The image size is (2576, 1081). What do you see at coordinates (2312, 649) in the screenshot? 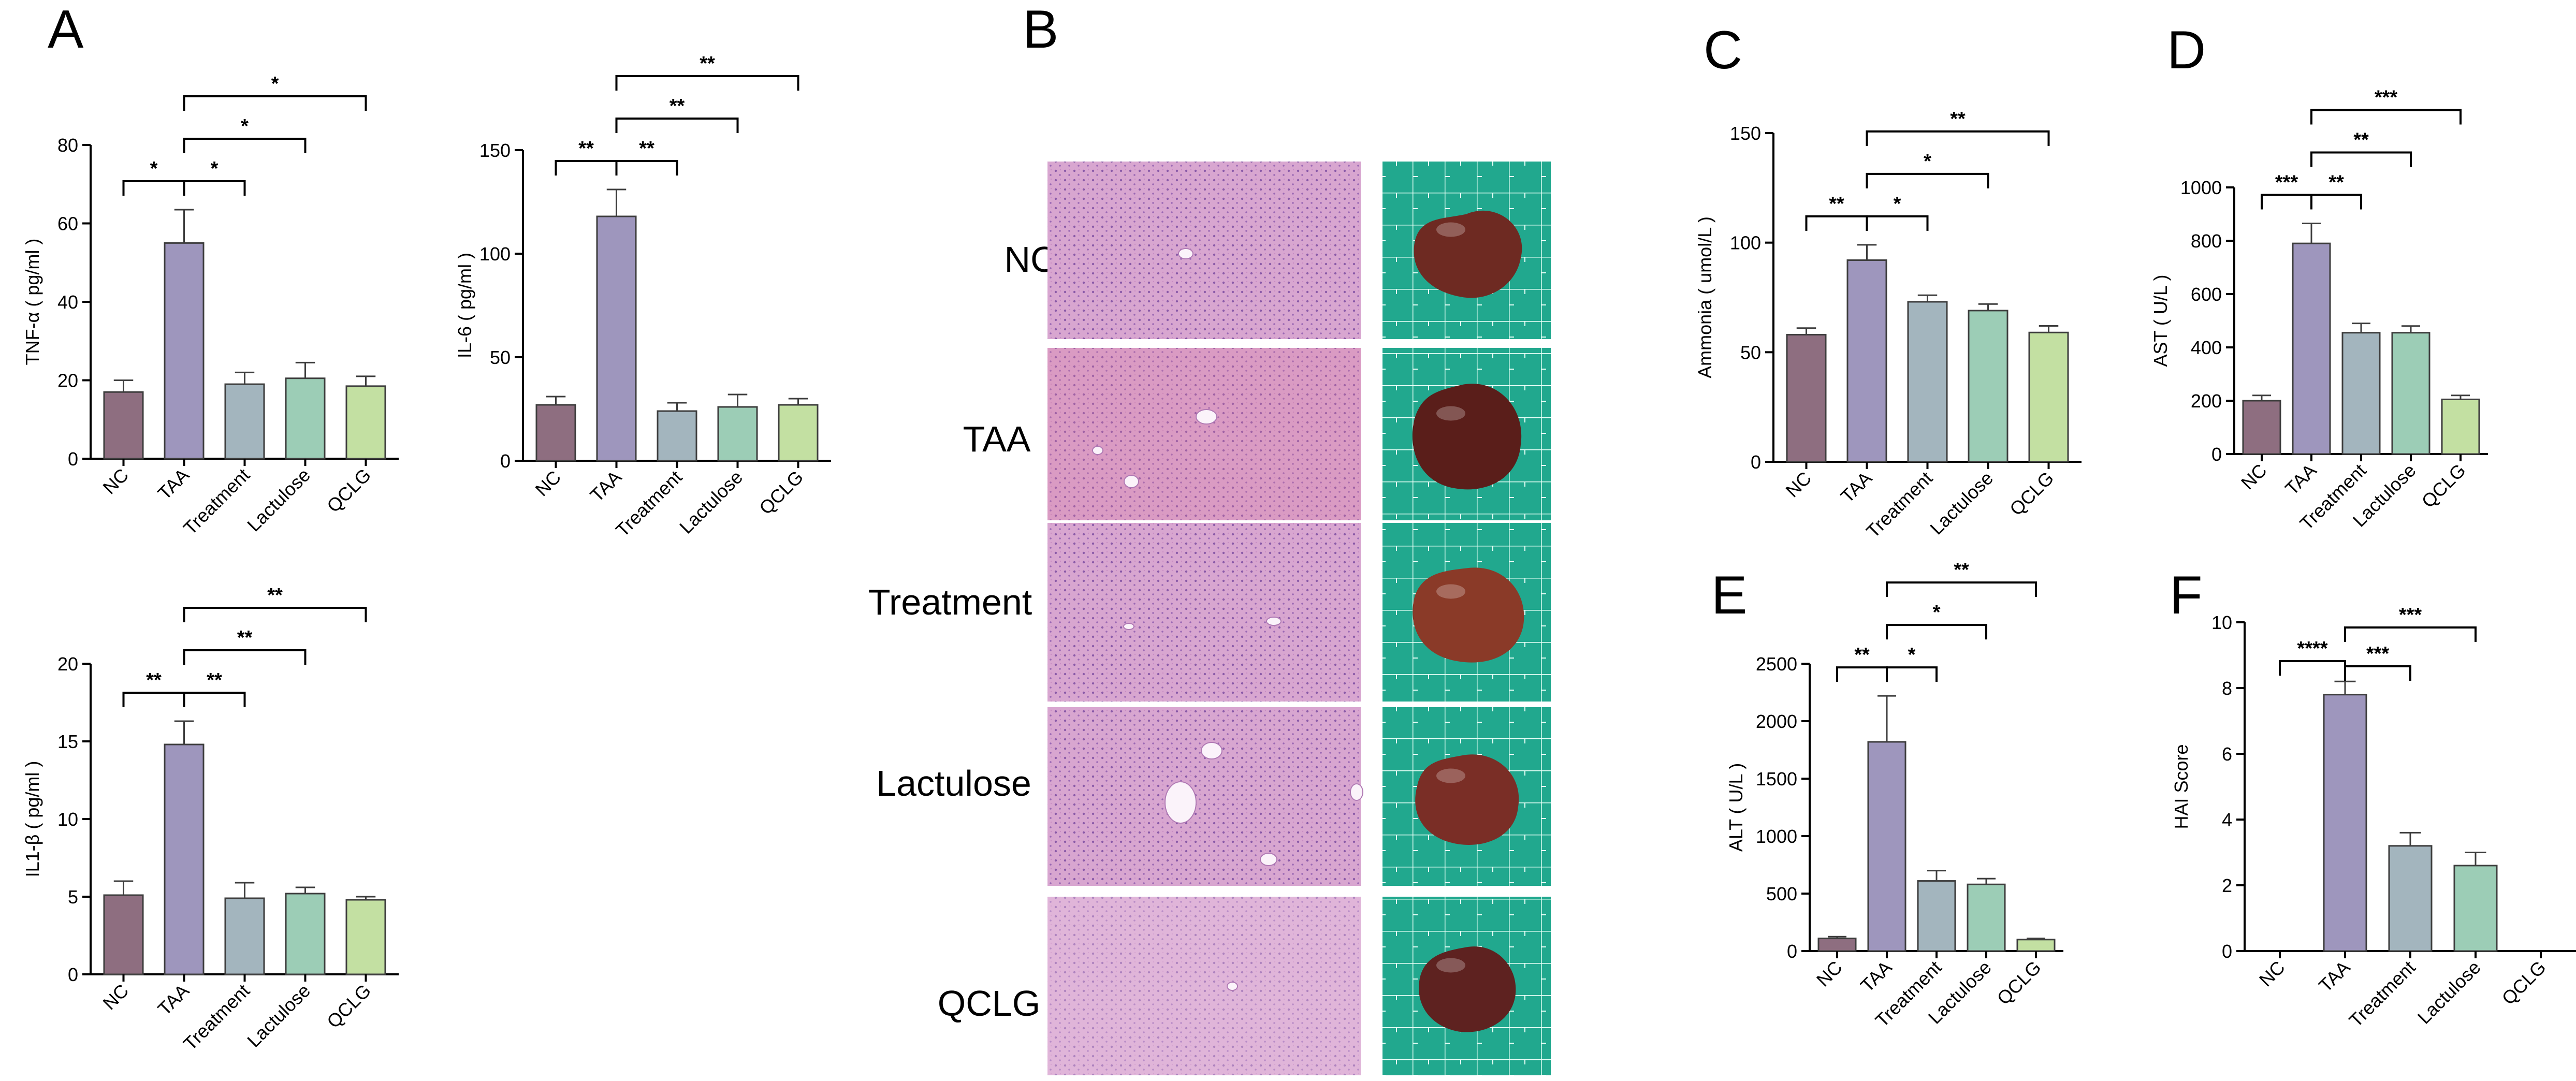
I see `significance-label: ****` at bounding box center [2312, 649].